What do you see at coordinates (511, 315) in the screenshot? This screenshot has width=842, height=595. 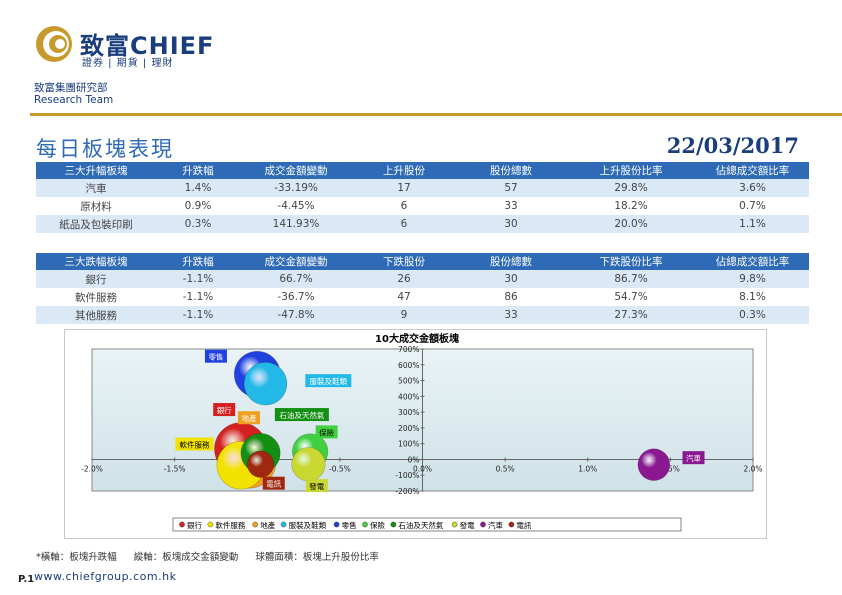 I see `table-cell: 33` at bounding box center [511, 315].